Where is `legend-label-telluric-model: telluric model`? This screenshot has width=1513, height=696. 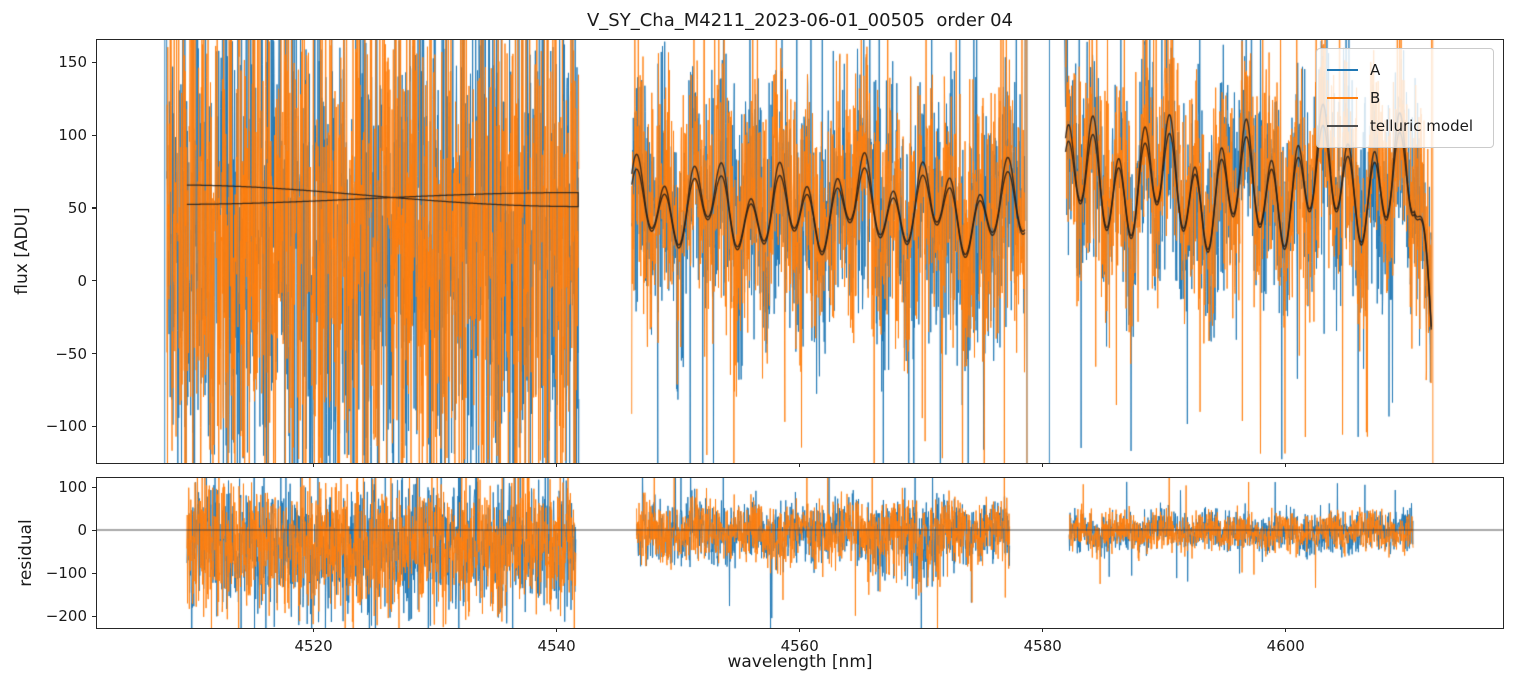
legend-label-telluric-model: telluric model is located at coordinates (1422, 126).